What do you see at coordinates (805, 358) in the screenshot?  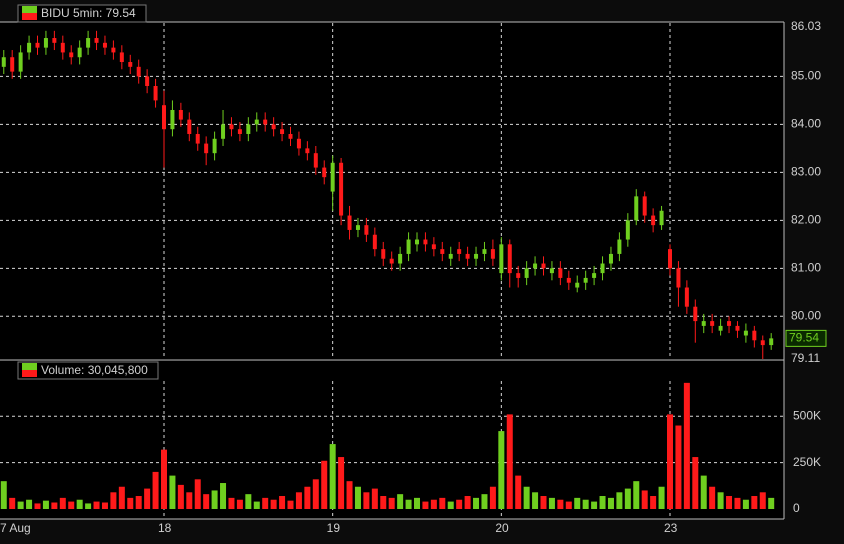 I see `y-tick-label: 79.11` at bounding box center [805, 358].